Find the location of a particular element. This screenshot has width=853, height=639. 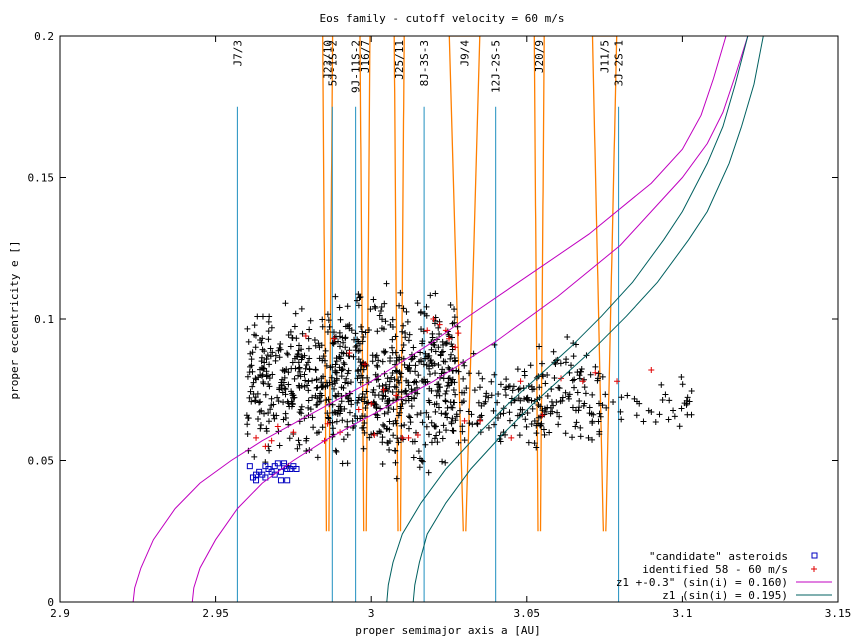

x-tick-label: 3.05 is located at coordinates (527, 613).